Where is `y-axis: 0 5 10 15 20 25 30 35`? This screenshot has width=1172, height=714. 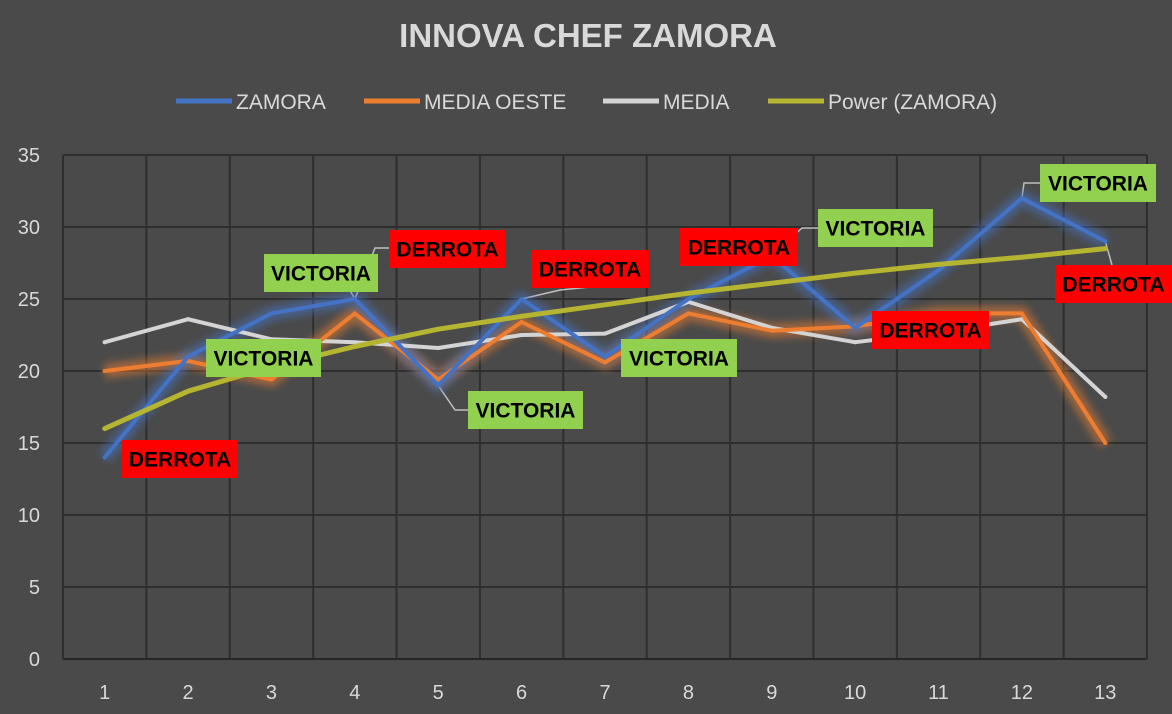 y-axis: 0 5 10 15 20 25 30 35 is located at coordinates (29, 408).